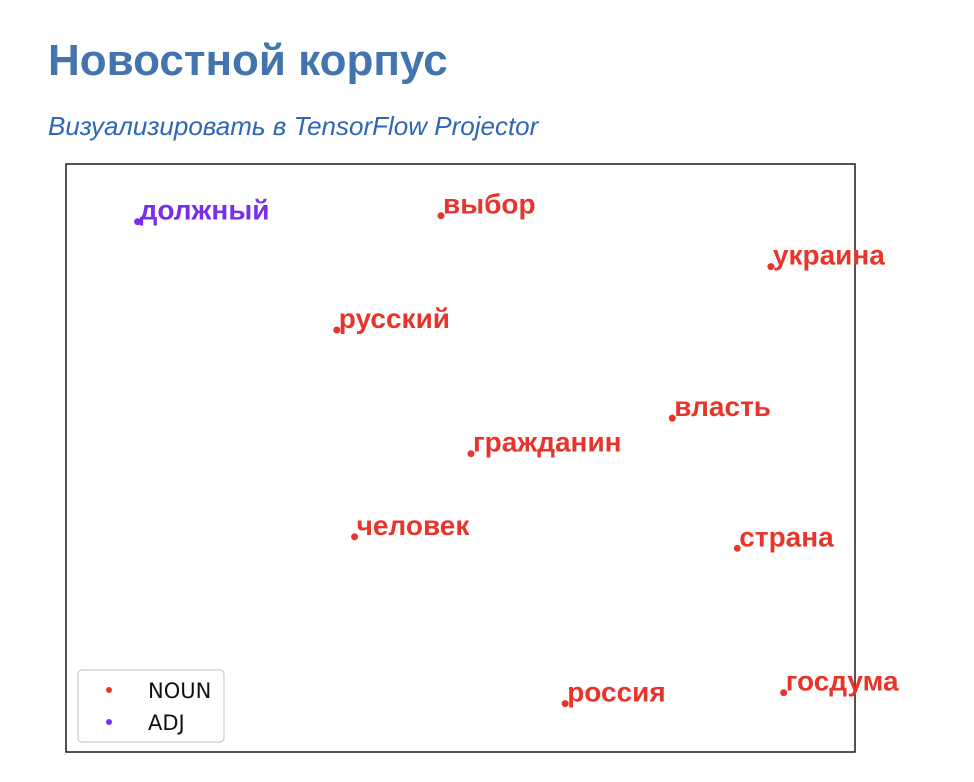 The width and height of the screenshot is (974, 782). I want to click on legend-box, so click(151, 706).